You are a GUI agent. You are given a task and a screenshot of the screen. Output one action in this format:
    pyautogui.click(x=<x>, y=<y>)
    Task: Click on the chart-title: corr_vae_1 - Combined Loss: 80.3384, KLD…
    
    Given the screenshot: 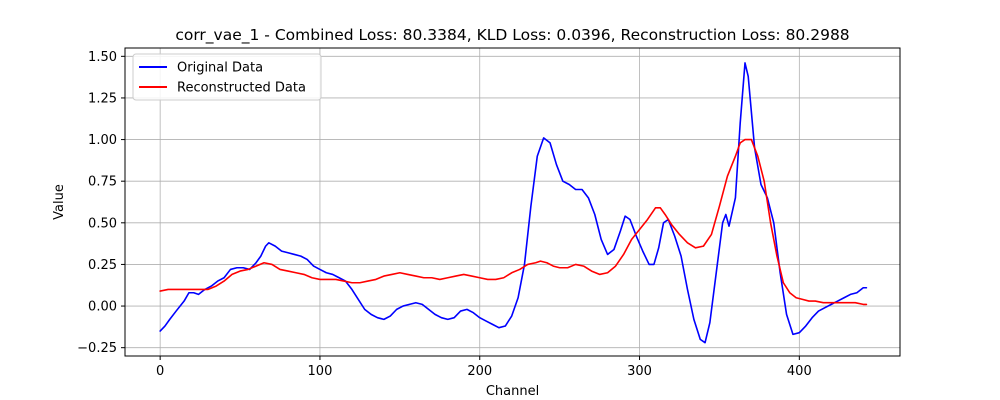 What is the action you would take?
    pyautogui.click(x=512, y=35)
    